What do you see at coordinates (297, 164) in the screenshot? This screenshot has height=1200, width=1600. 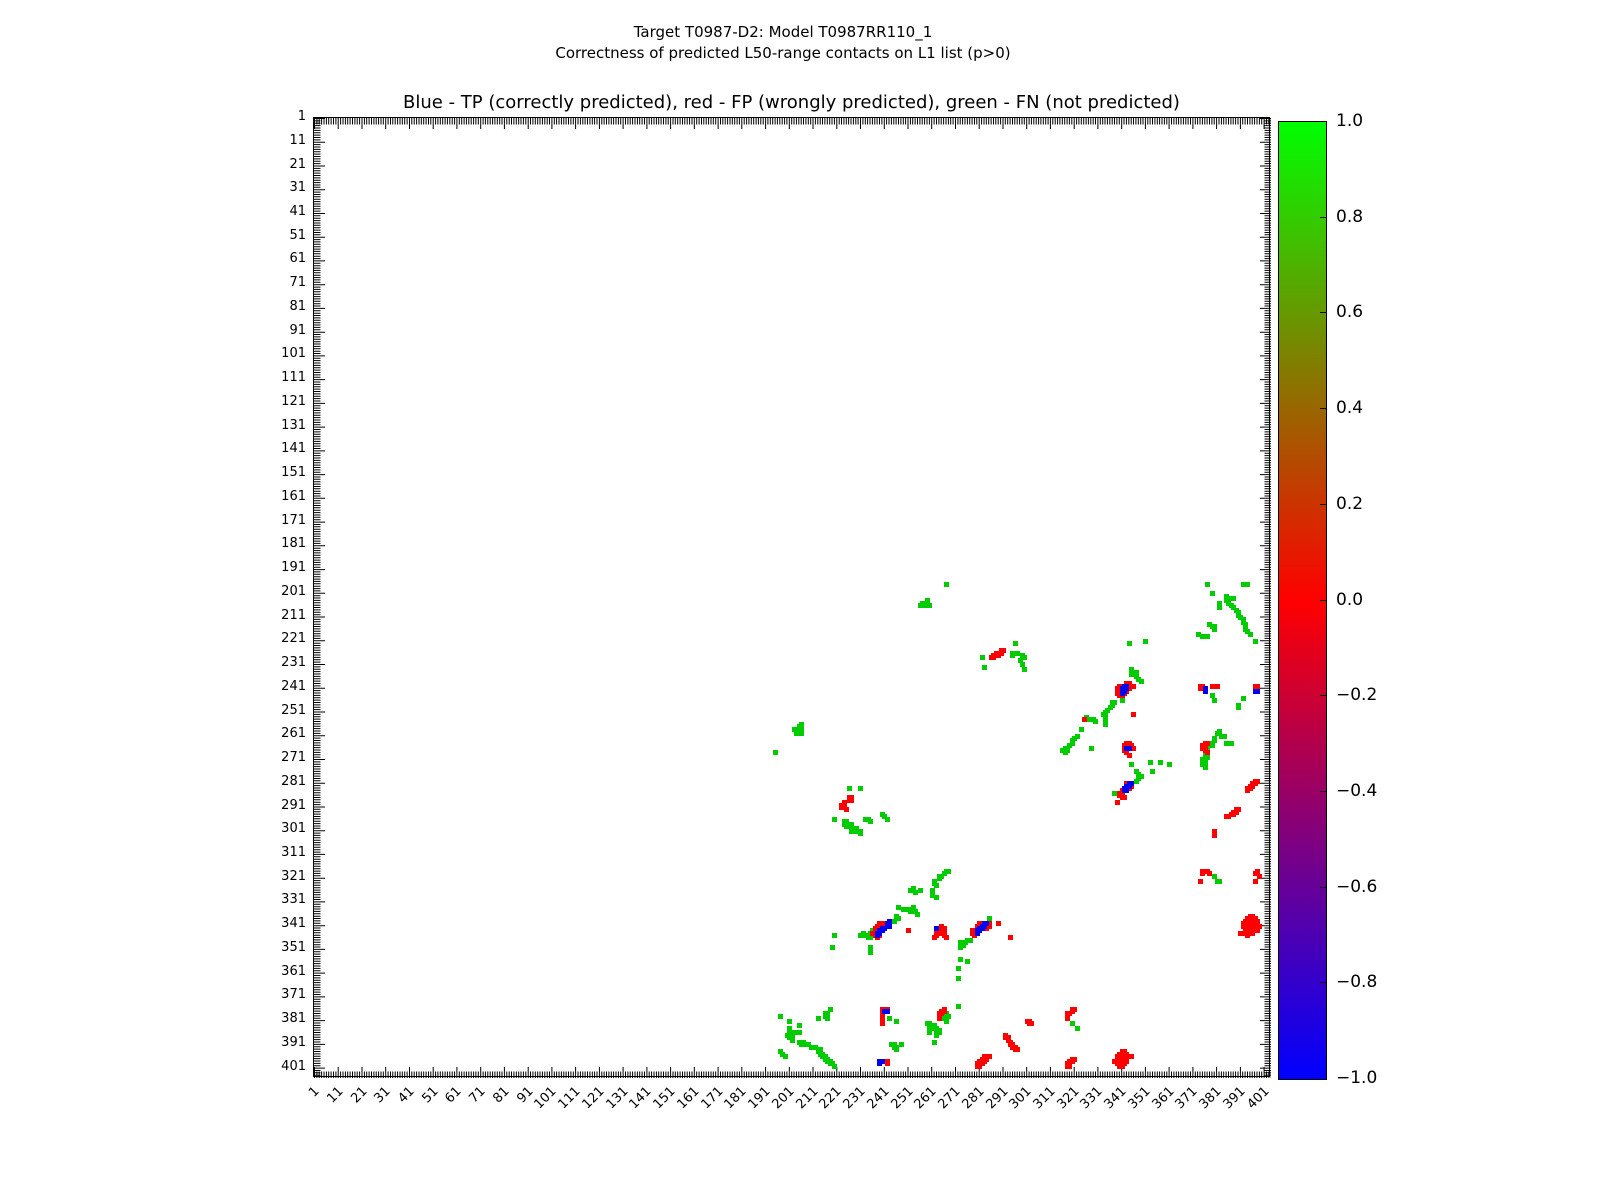 I see `y-tick-label: 21` at bounding box center [297, 164].